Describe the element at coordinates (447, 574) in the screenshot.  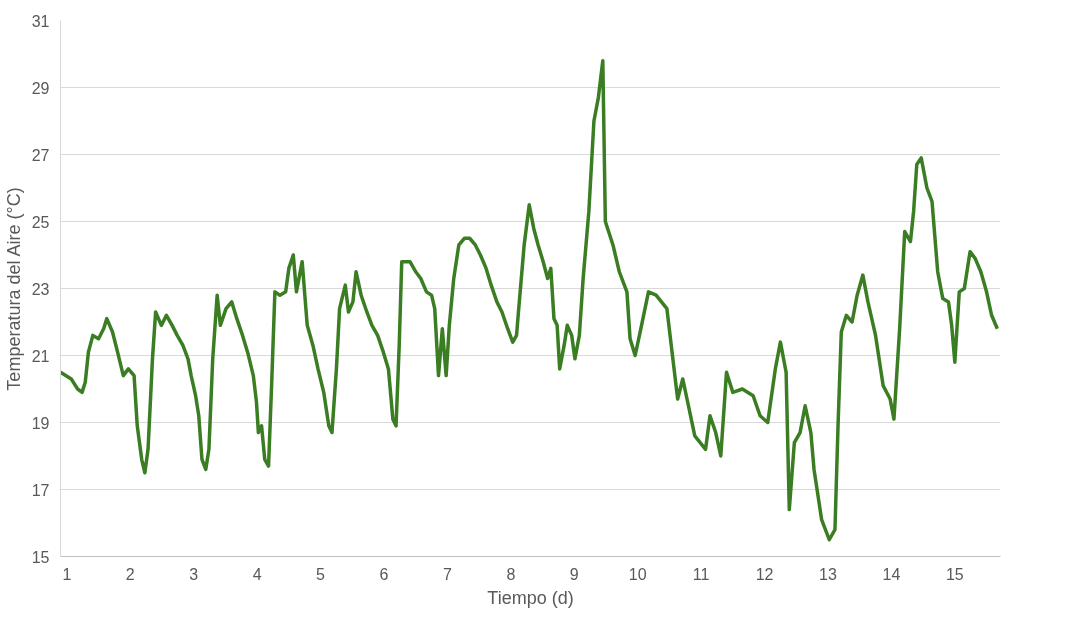
I see `x-tick-label: 7` at that location.